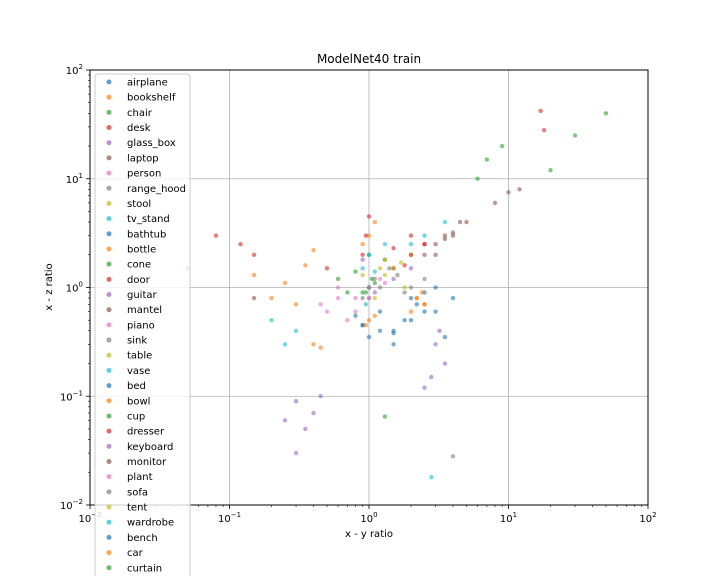 The width and height of the screenshot is (720, 580). What do you see at coordinates (647, 518) in the screenshot?
I see `x-tick-label: 10²` at bounding box center [647, 518].